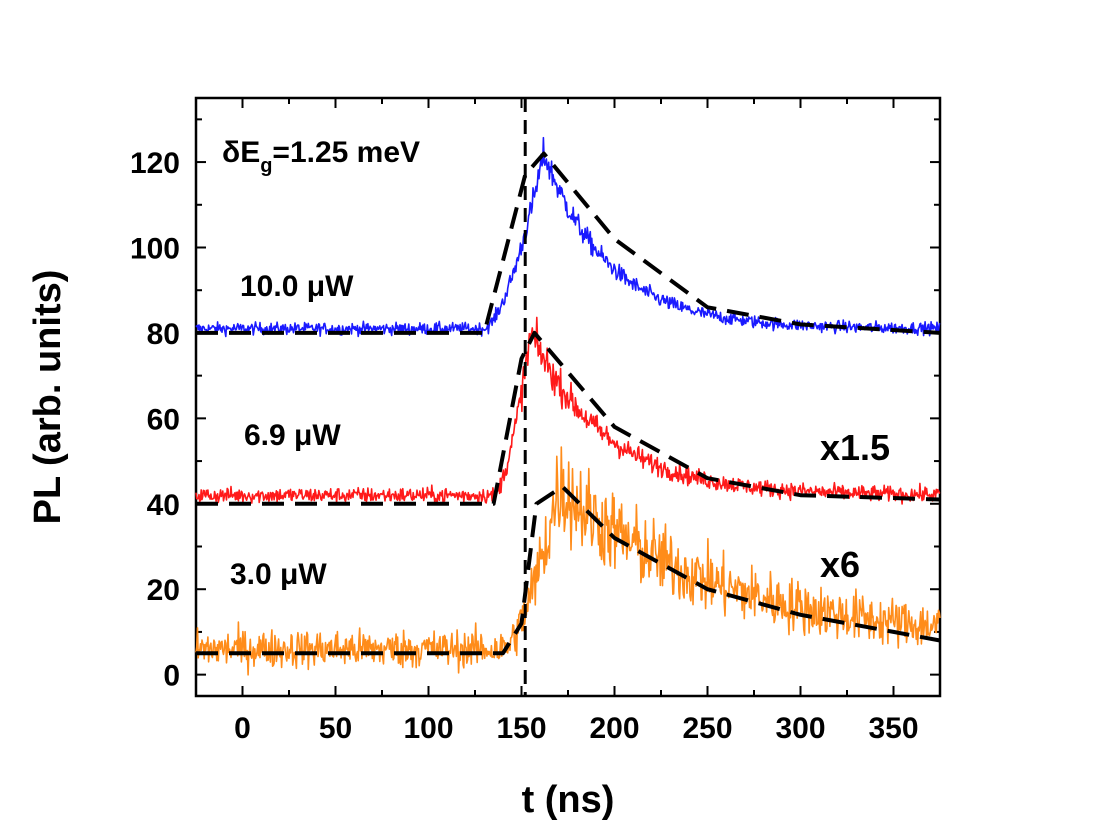  Describe the element at coordinates (428, 728) in the screenshot. I see `x-tick-label: 100` at that location.